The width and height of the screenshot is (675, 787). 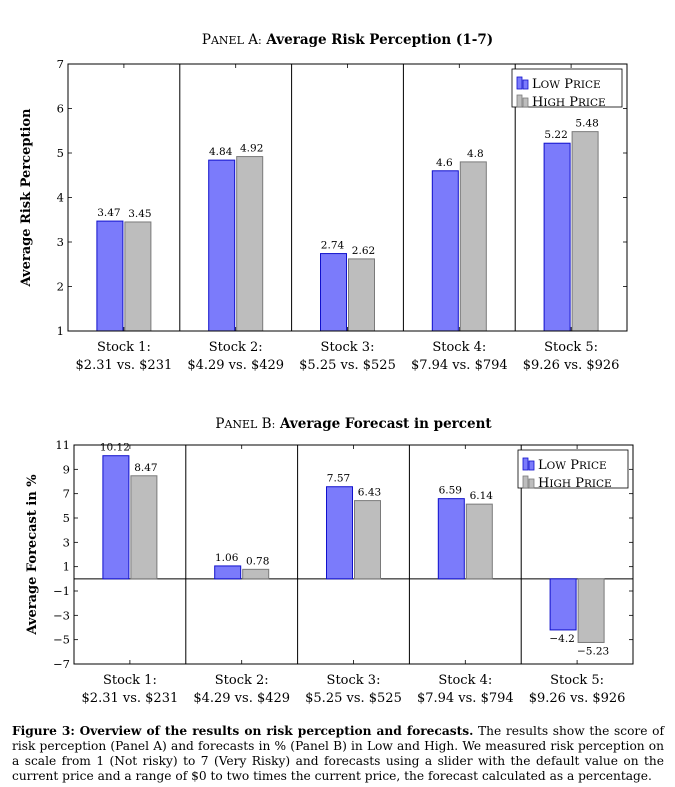 I want to click on panel-b-category-price: $2.31 vs. $231, so click(x=130, y=698).